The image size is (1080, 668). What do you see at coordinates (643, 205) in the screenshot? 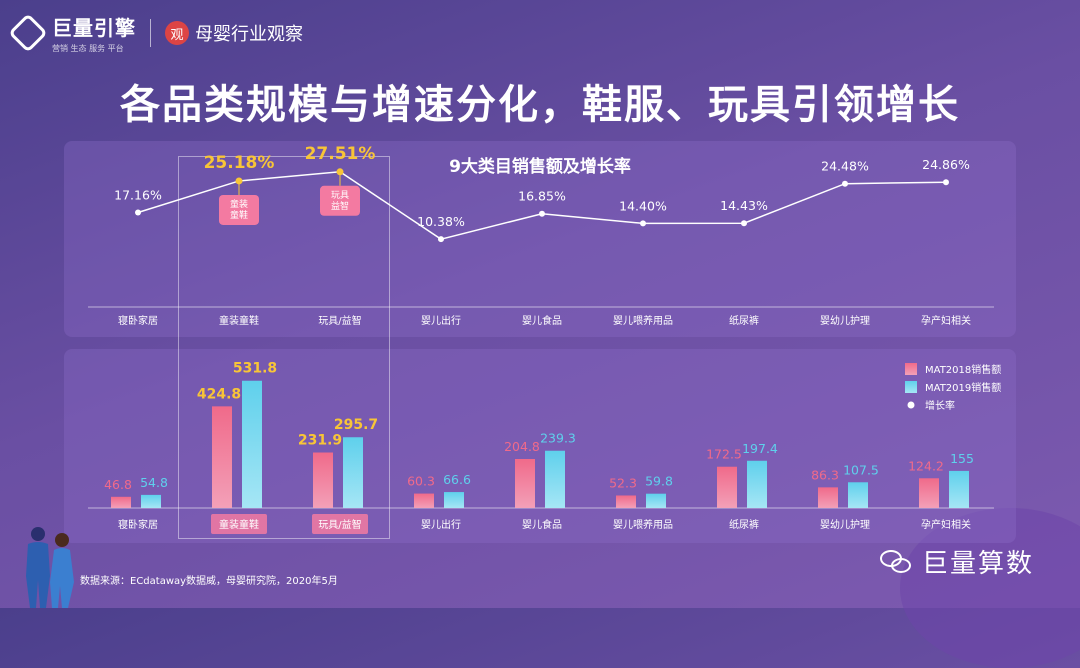
I see `growth-value-label: 14.40%` at bounding box center [643, 205].